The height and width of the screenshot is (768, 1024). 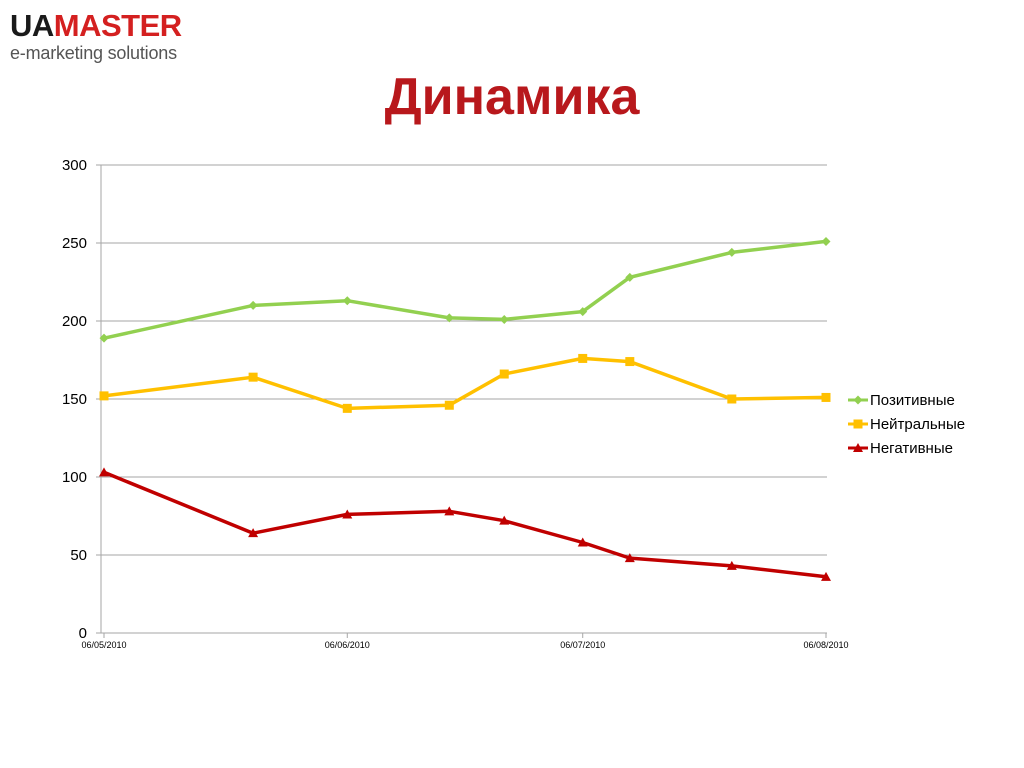 What do you see at coordinates (912, 400) in the screenshot?
I see `legend-label: Позитивные` at bounding box center [912, 400].